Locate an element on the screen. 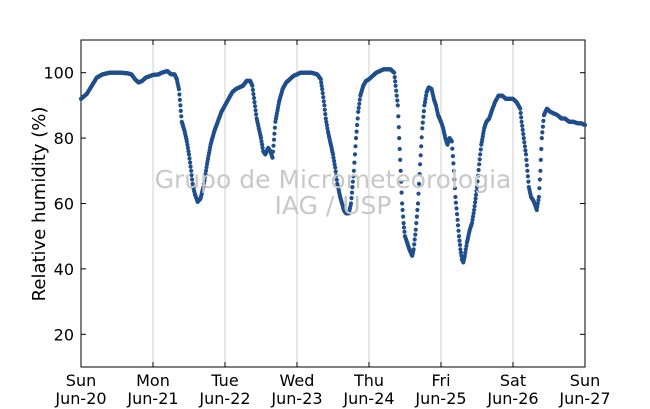 This screenshot has height=409, width=650. x-tick-date: Jun-25 is located at coordinates (440, 398).